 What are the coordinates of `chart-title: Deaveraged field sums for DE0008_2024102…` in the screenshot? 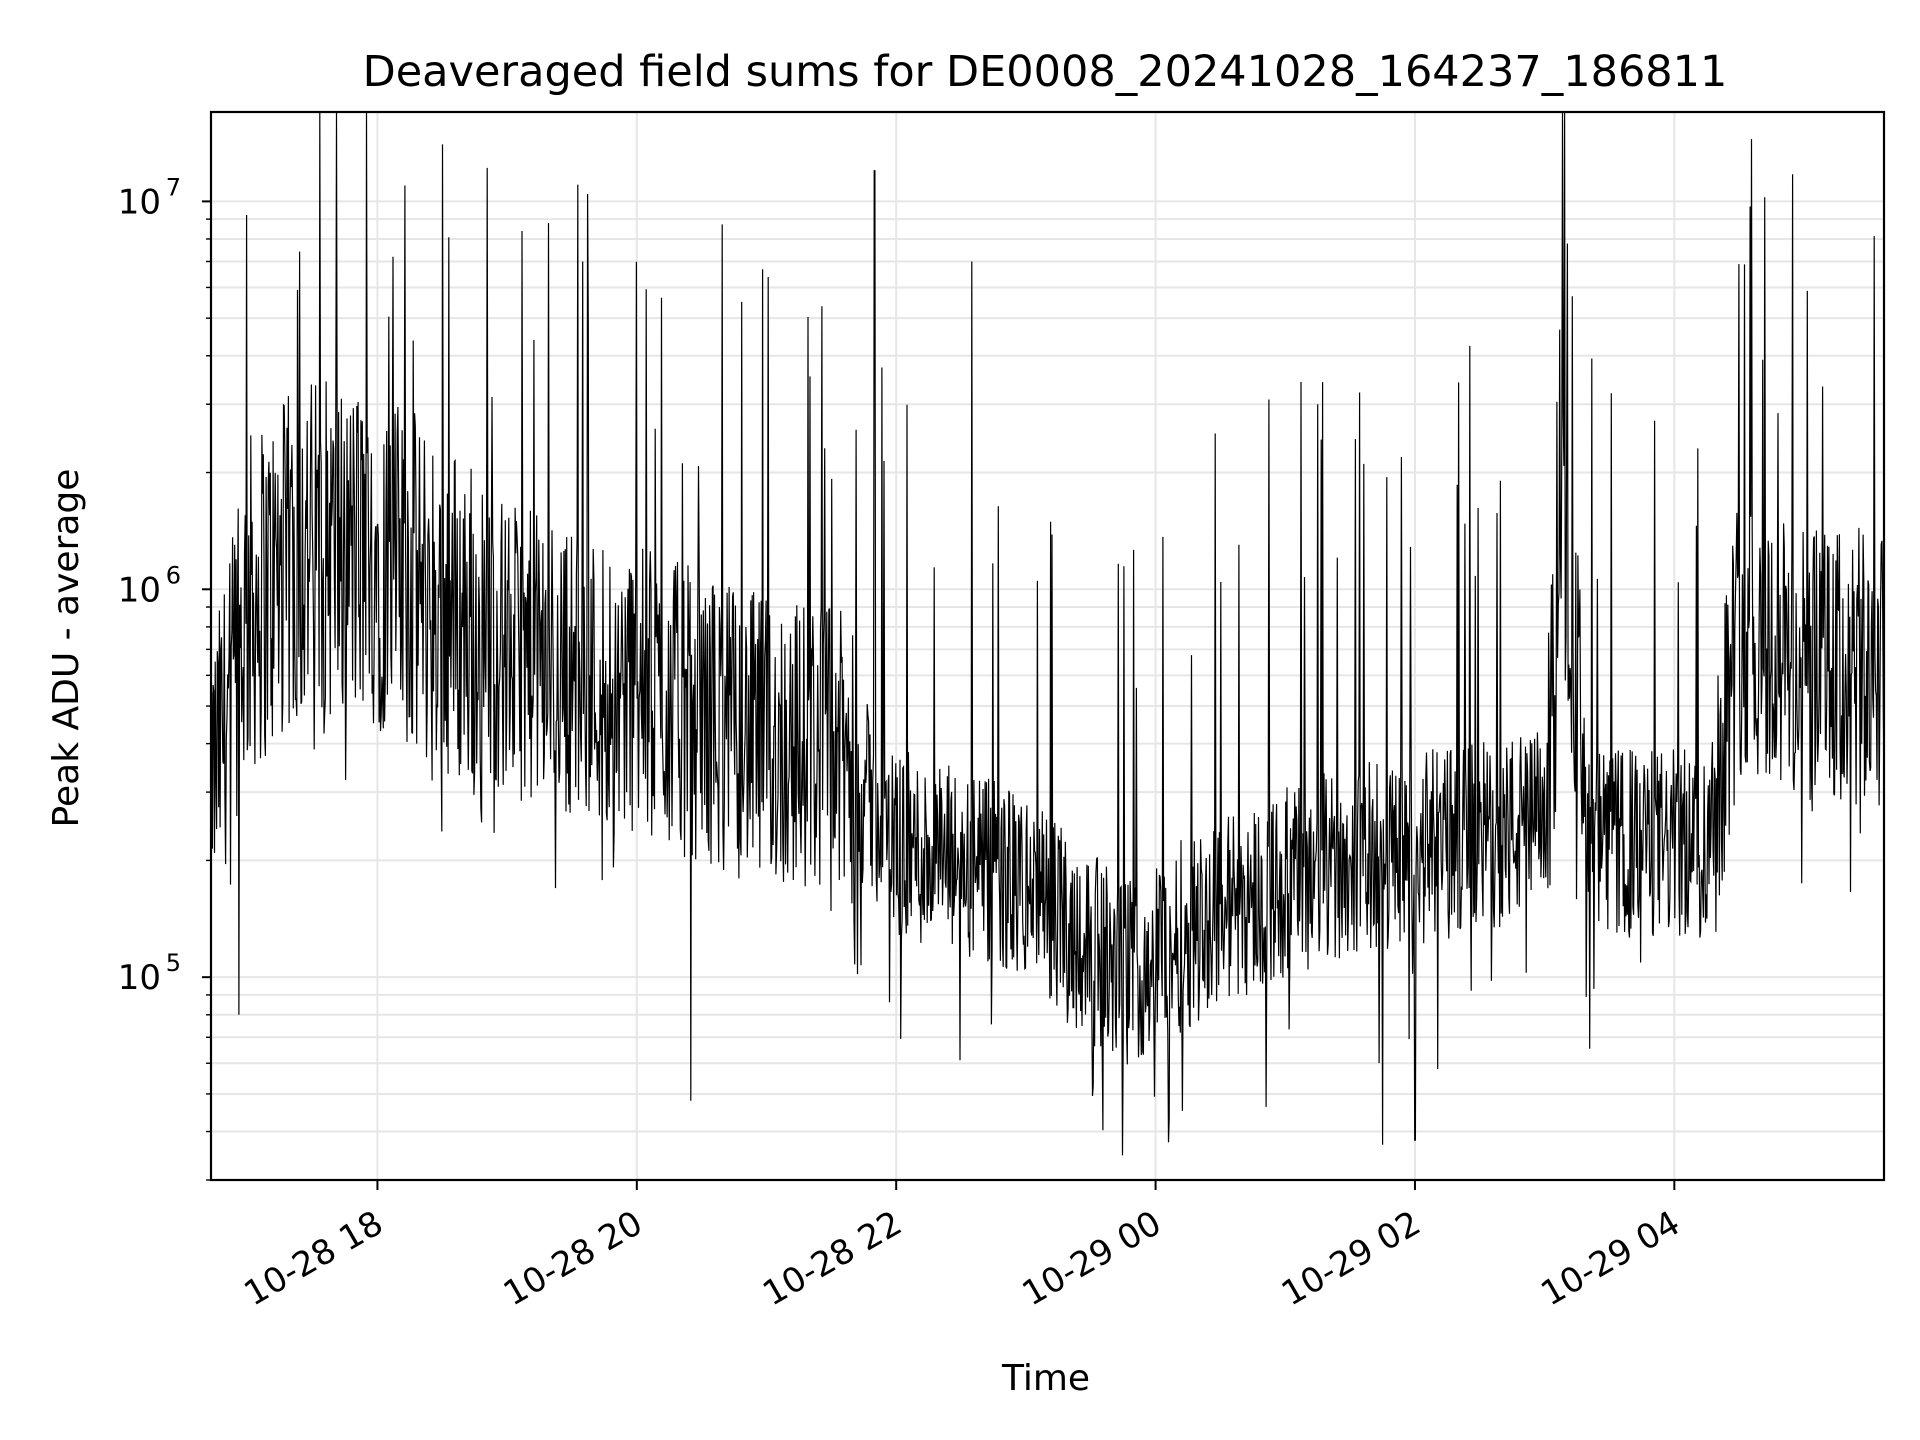 It's located at (1045, 72).